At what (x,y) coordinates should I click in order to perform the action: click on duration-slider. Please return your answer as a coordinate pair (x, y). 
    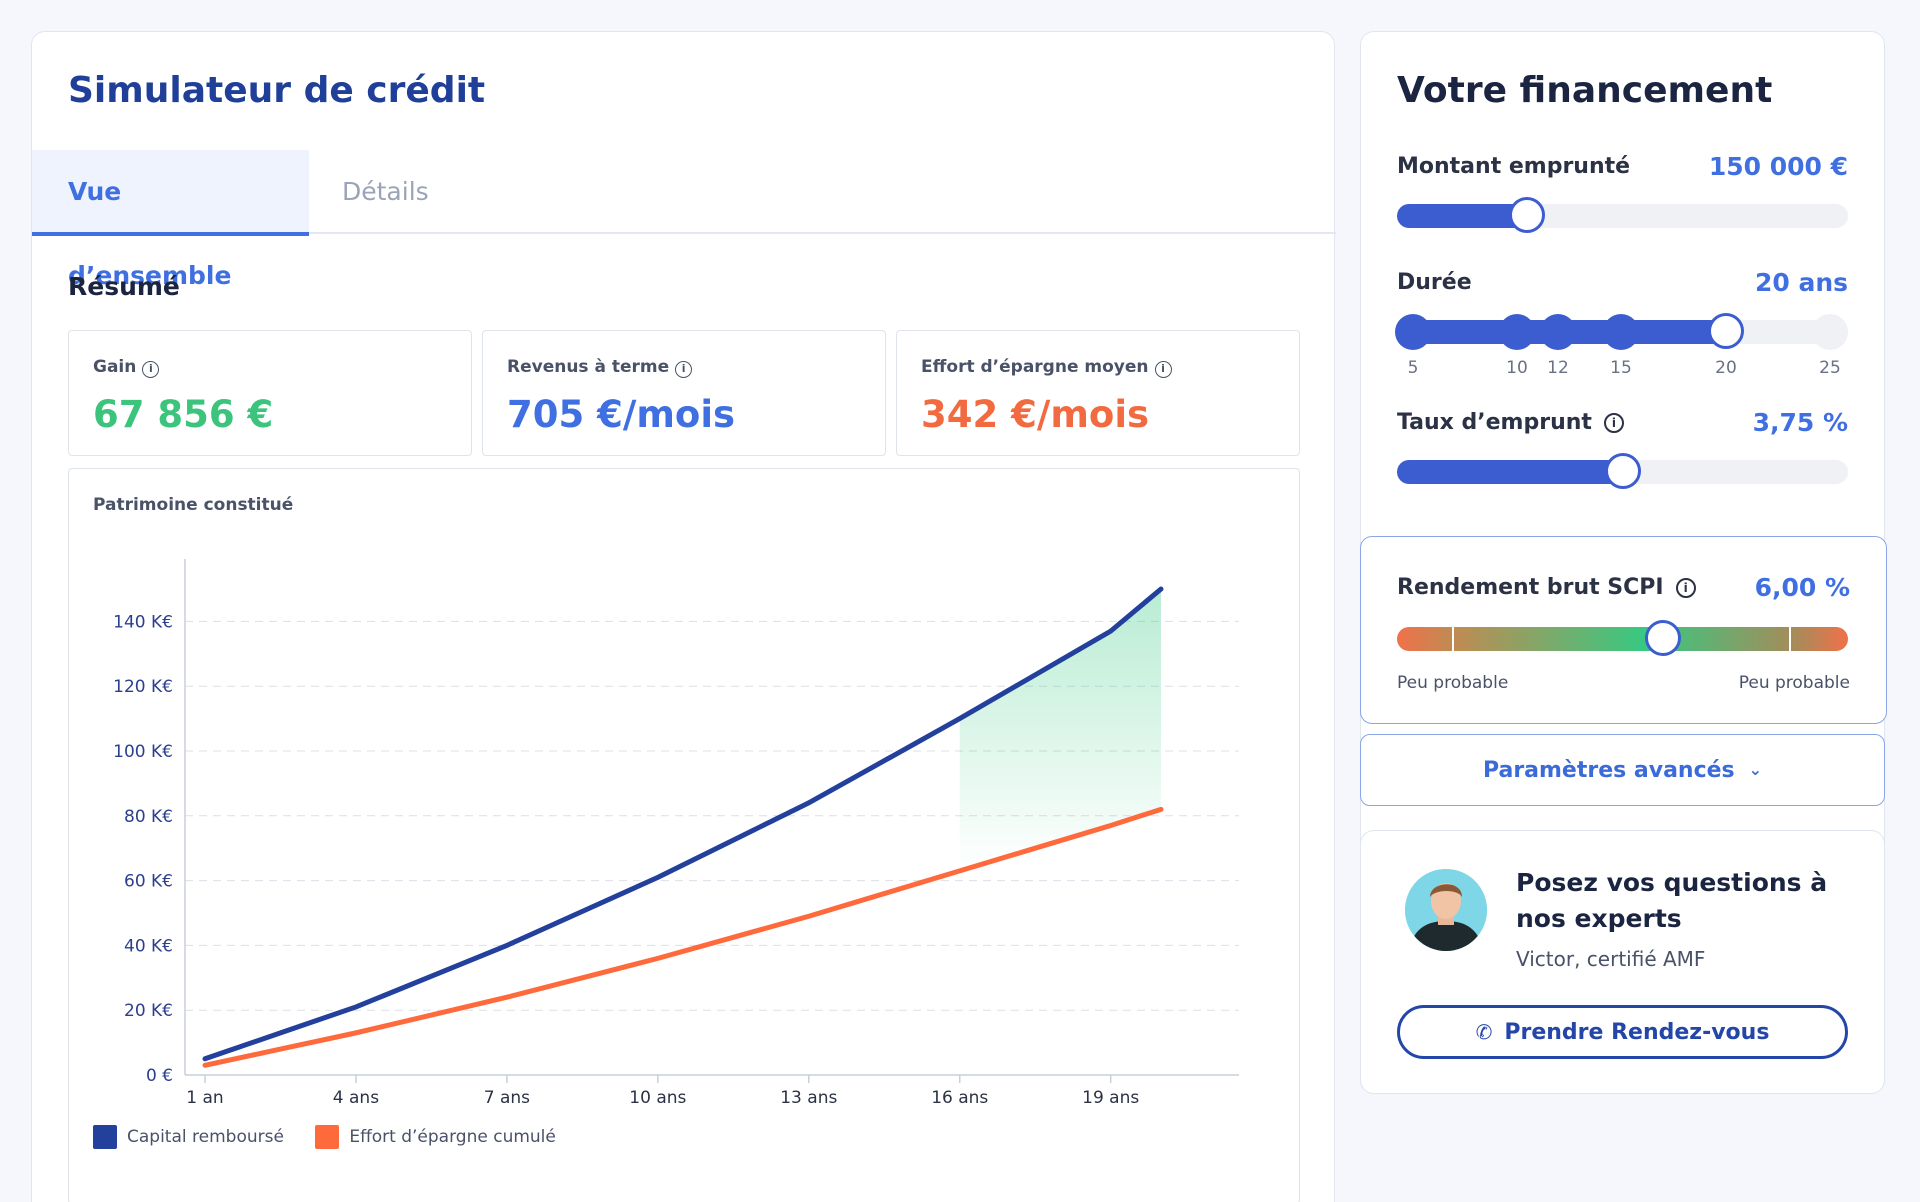
    Looking at the image, I should click on (1621, 331).